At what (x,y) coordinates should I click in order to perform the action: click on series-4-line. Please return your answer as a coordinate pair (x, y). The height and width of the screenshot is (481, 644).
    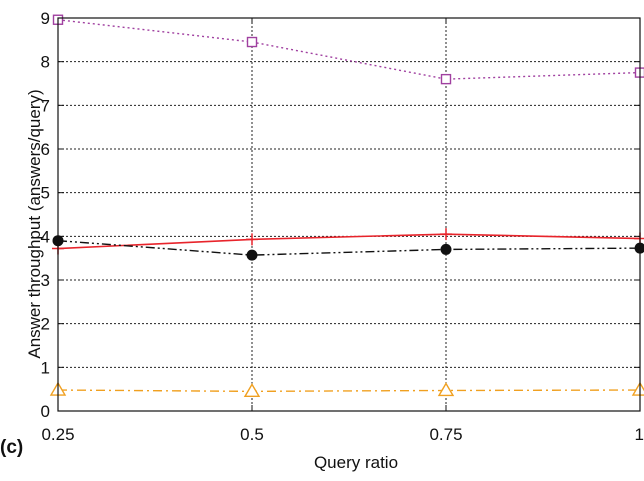
    Looking at the image, I should click on (349, 390).